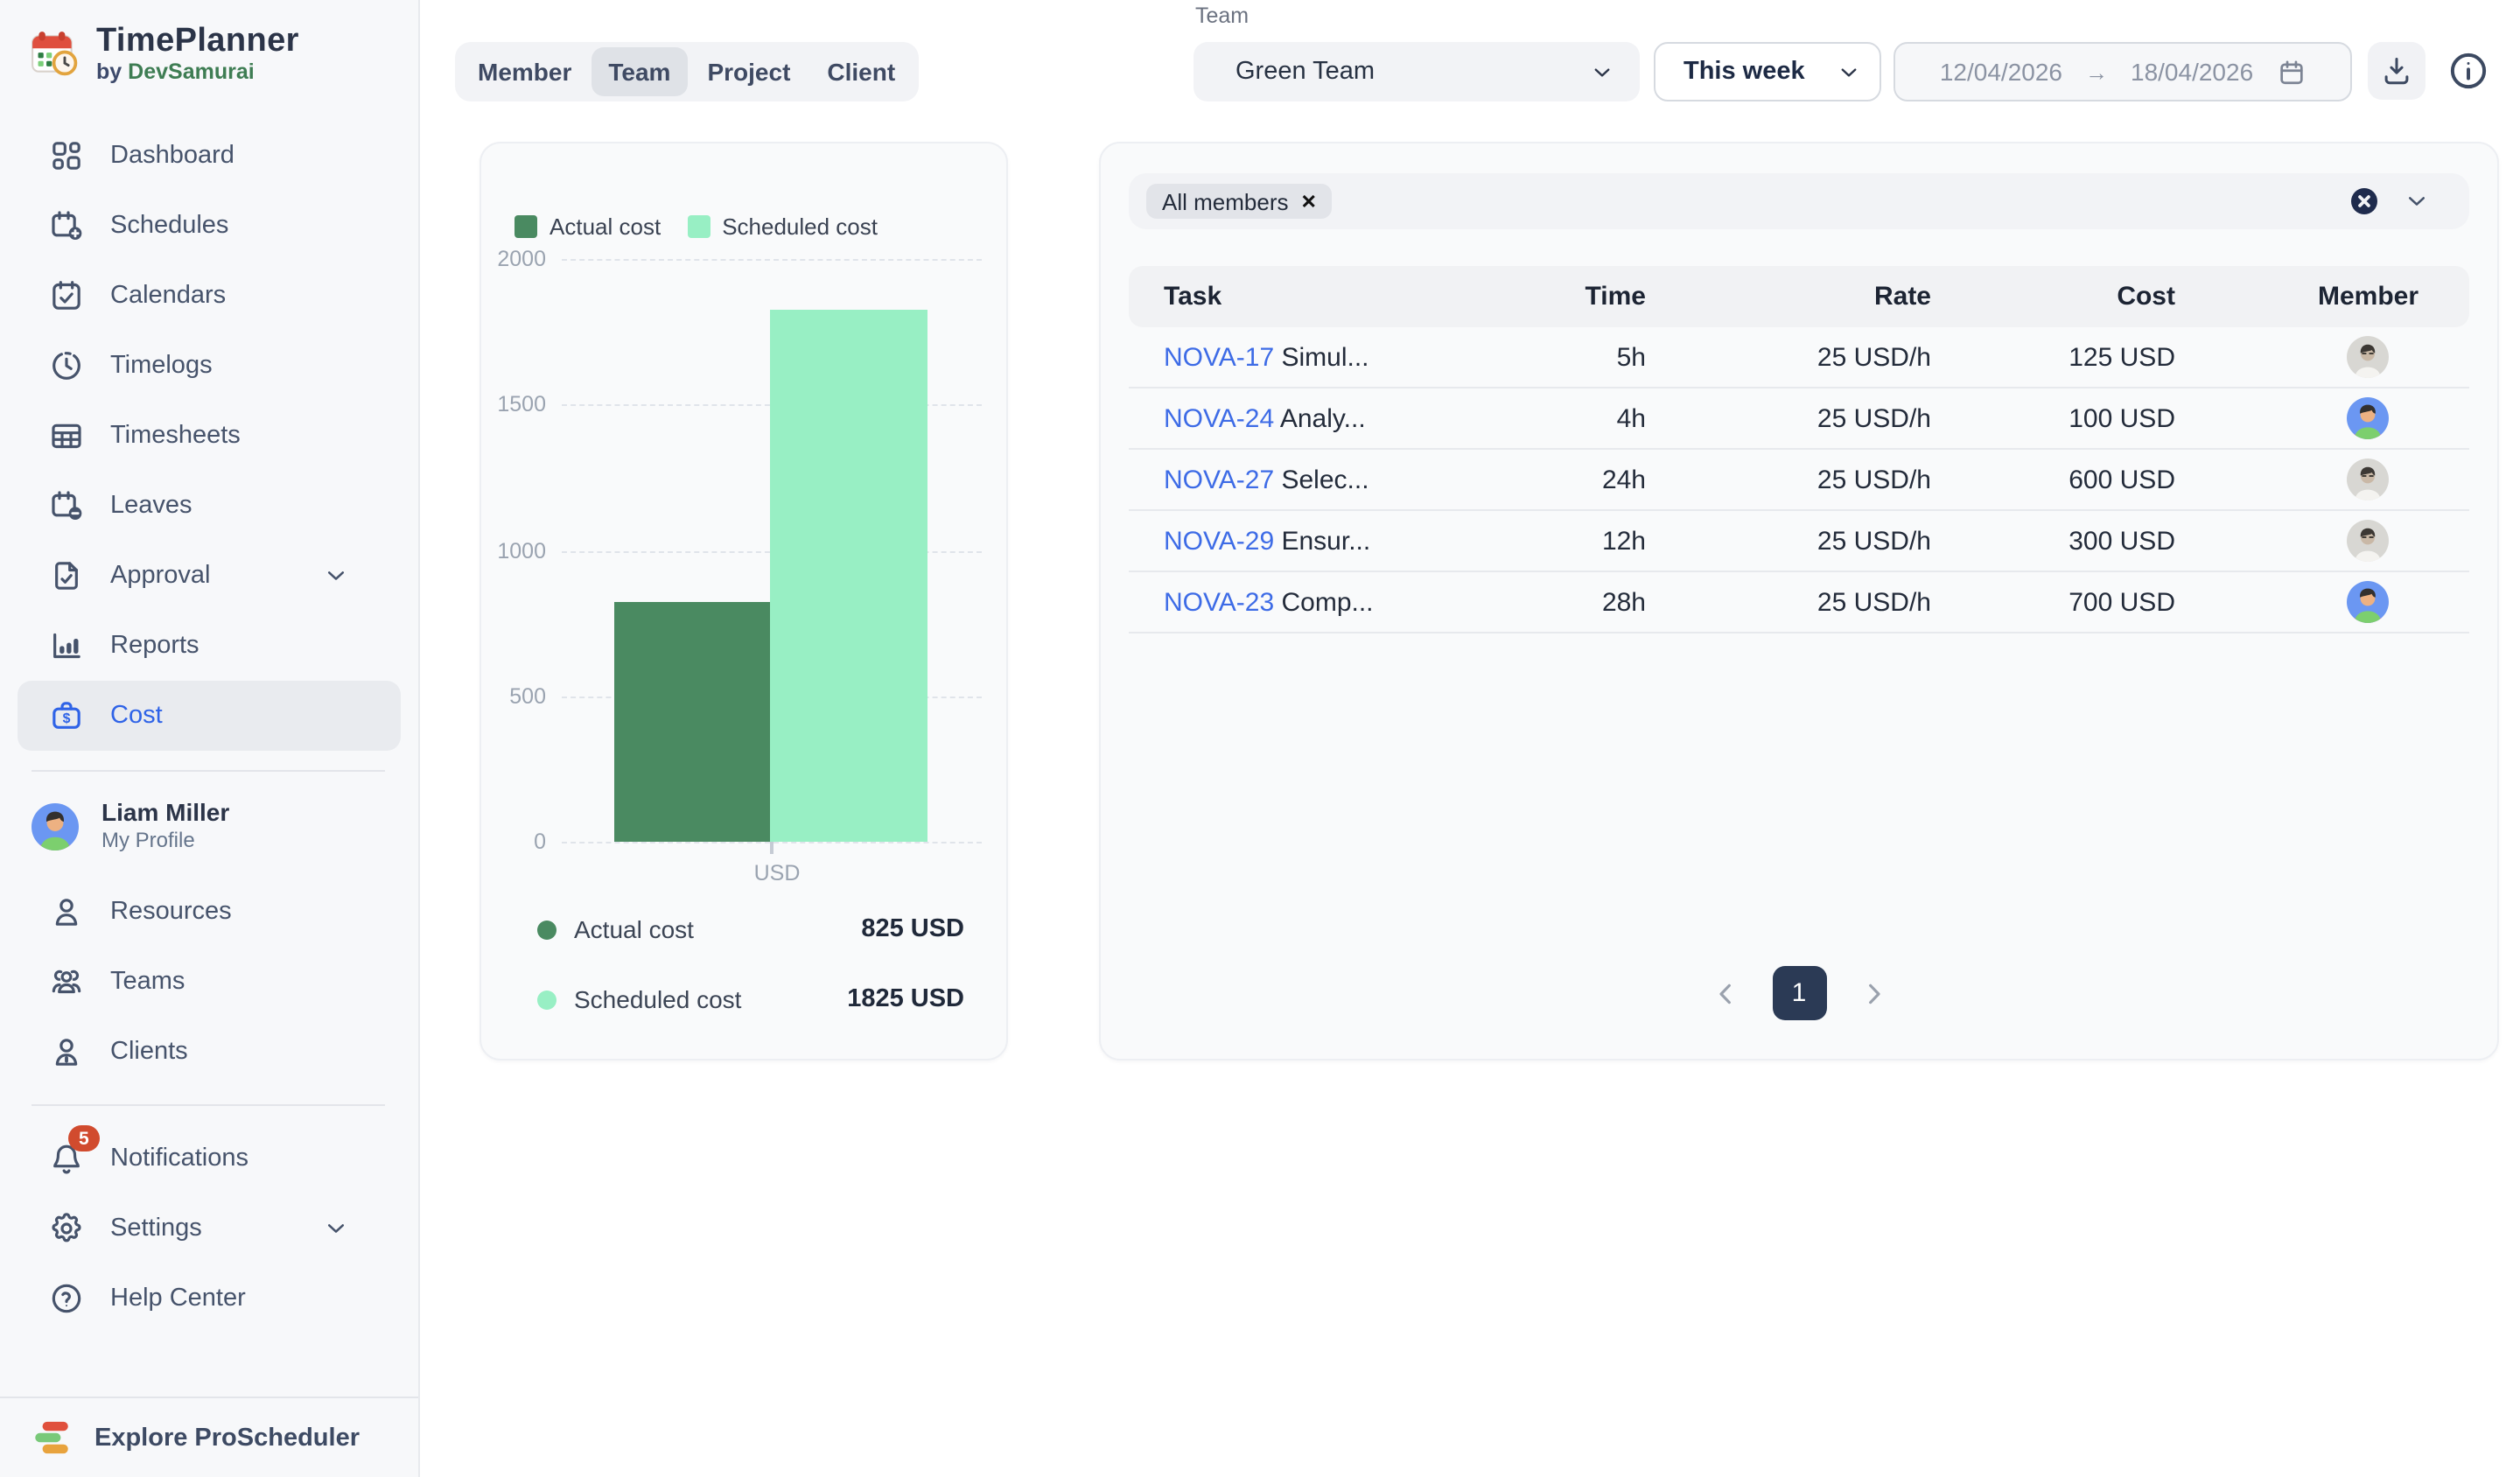 This screenshot has width=2520, height=1477. What do you see at coordinates (521, 404) in the screenshot?
I see `y-axis-tick-label: 1500` at bounding box center [521, 404].